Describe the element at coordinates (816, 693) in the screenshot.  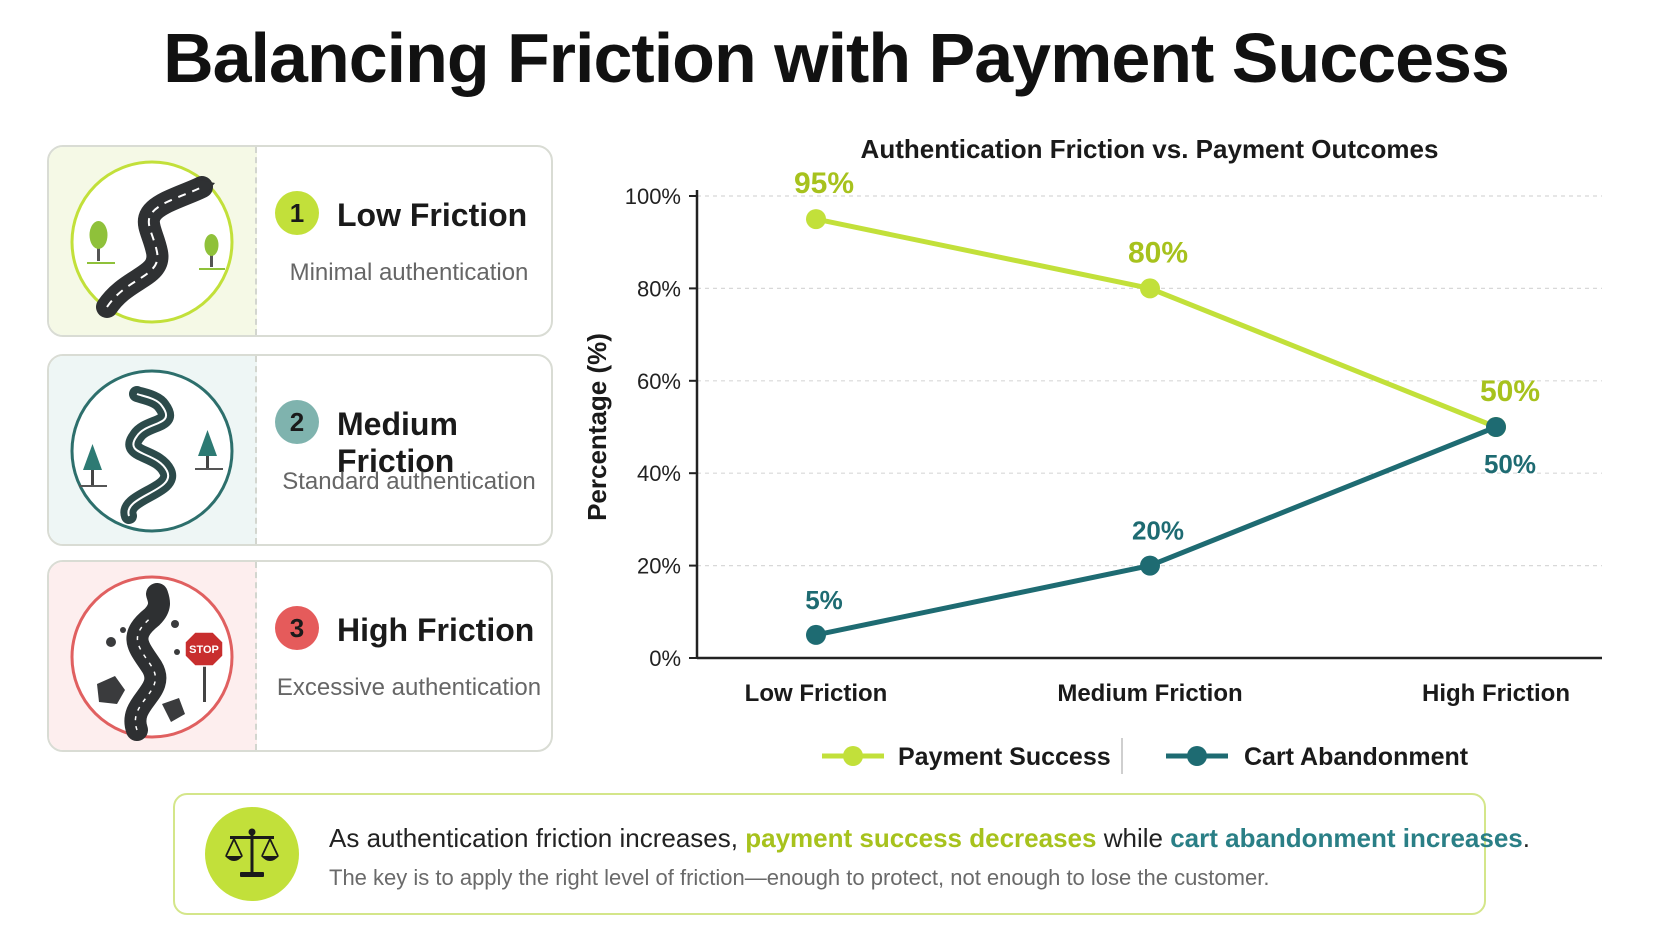
I see `x-tick-label: Low Friction` at that location.